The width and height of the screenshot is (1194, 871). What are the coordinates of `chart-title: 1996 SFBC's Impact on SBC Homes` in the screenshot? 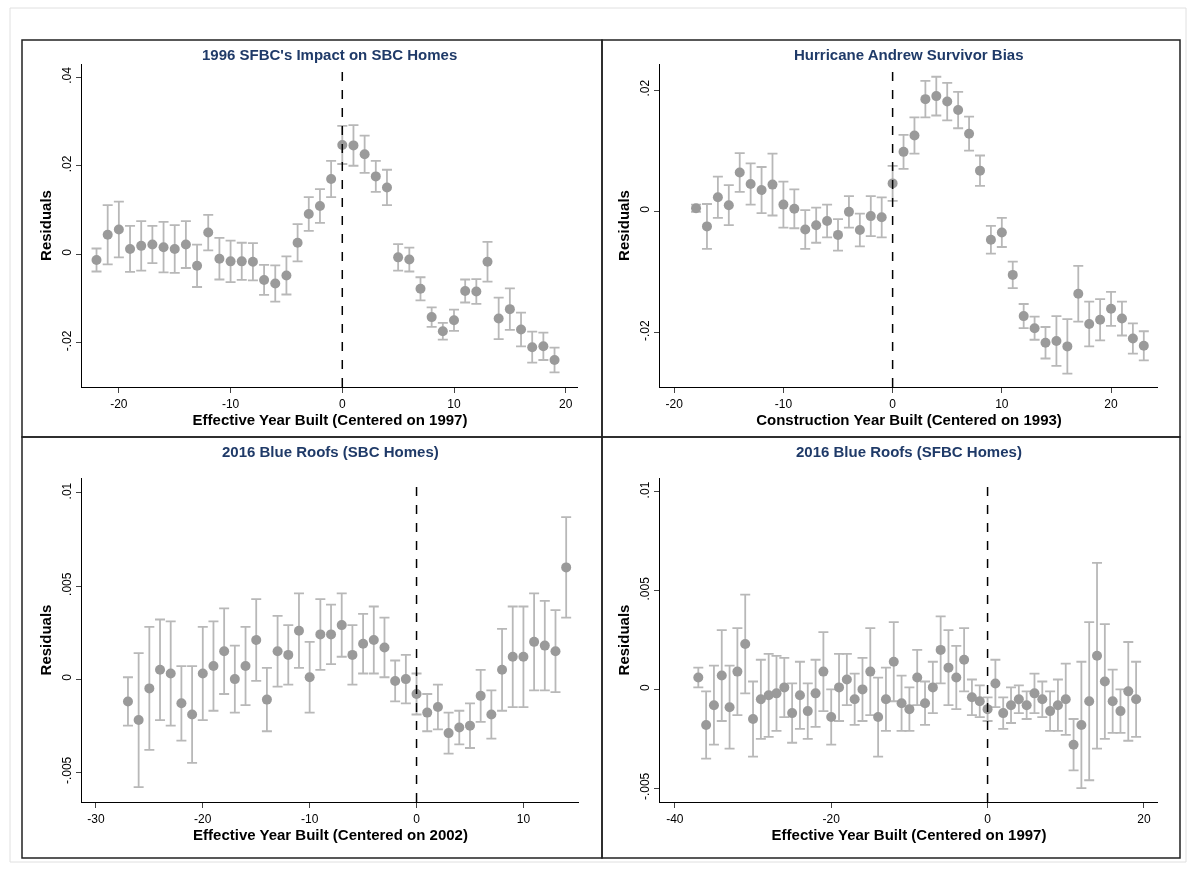 It's located at (330, 54).